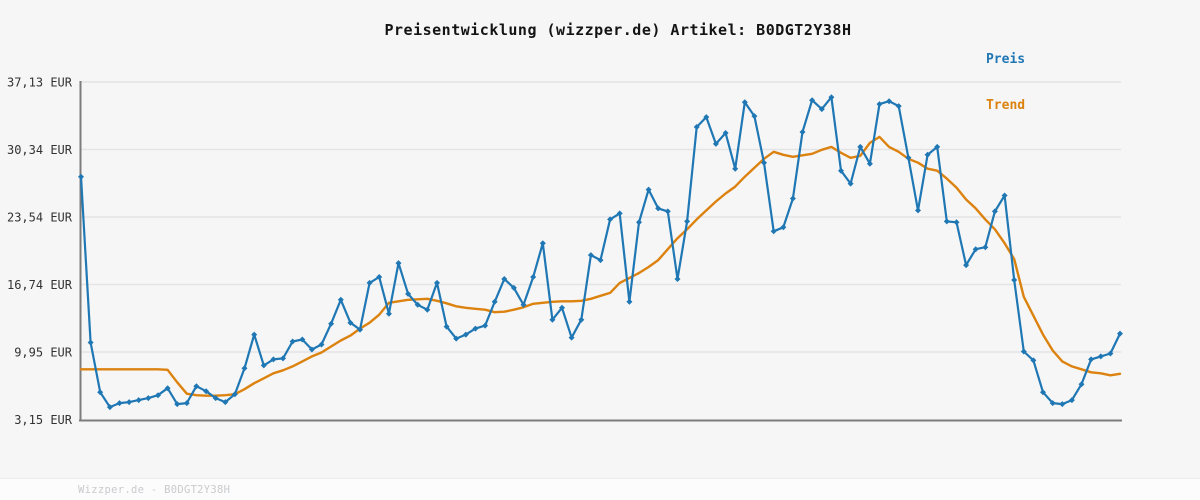  I want to click on legend-label-preis: Preis, so click(1005, 59).